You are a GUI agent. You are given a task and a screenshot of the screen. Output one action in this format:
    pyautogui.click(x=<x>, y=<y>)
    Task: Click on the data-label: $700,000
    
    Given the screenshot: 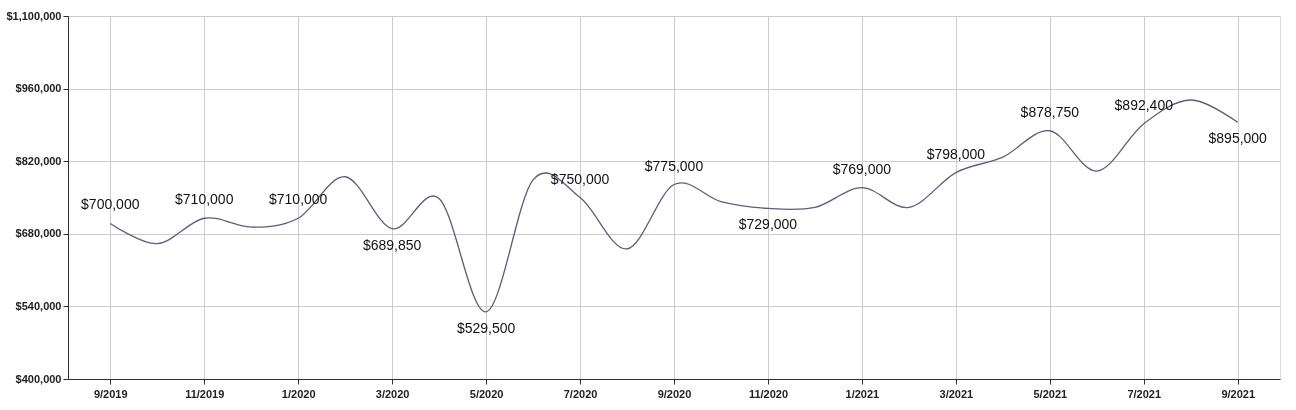 What is the action you would take?
    pyautogui.click(x=110, y=204)
    